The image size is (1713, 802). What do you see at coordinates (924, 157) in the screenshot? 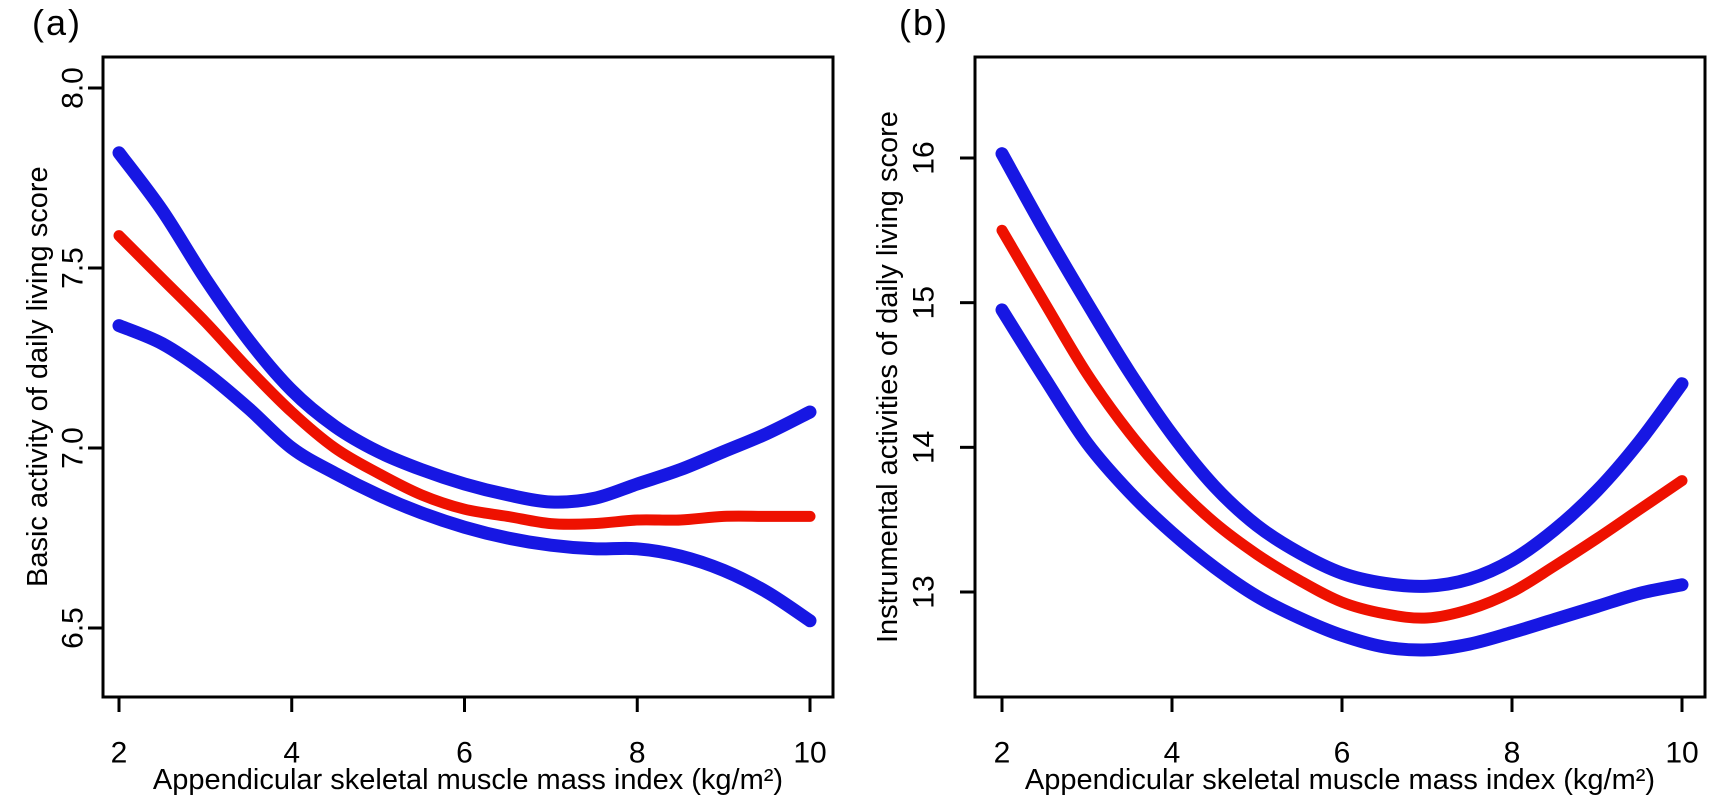
I see `panel-b-y-tick-label: 16` at bounding box center [924, 157].